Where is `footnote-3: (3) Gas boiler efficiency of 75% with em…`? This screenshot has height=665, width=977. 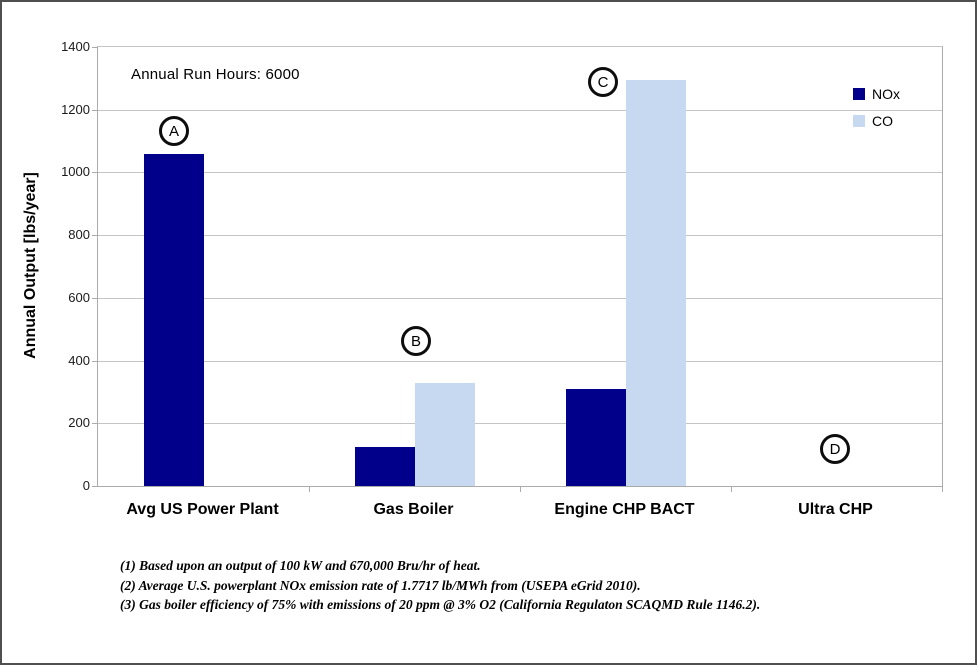
footnote-3: (3) Gas boiler efficiency of 75% with em… is located at coordinates (440, 604).